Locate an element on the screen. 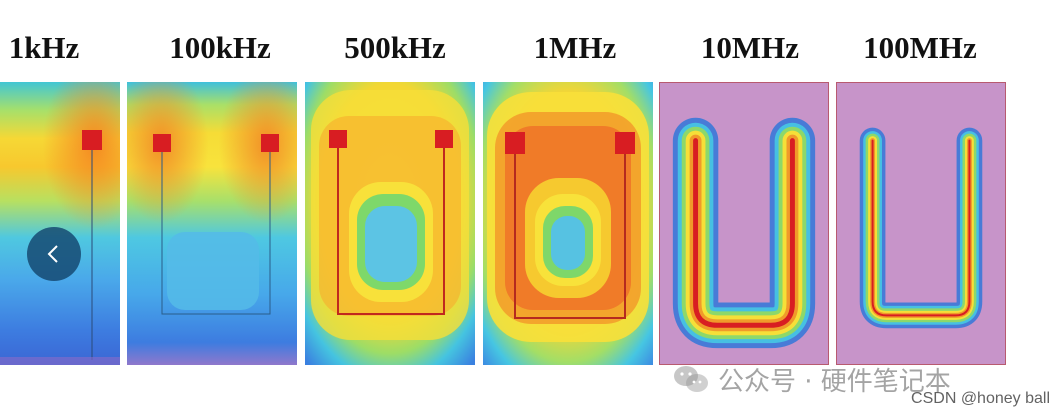 The width and height of the screenshot is (1056, 415). watermark: 公众号 · 硬件笔记本 is located at coordinates (811, 379).